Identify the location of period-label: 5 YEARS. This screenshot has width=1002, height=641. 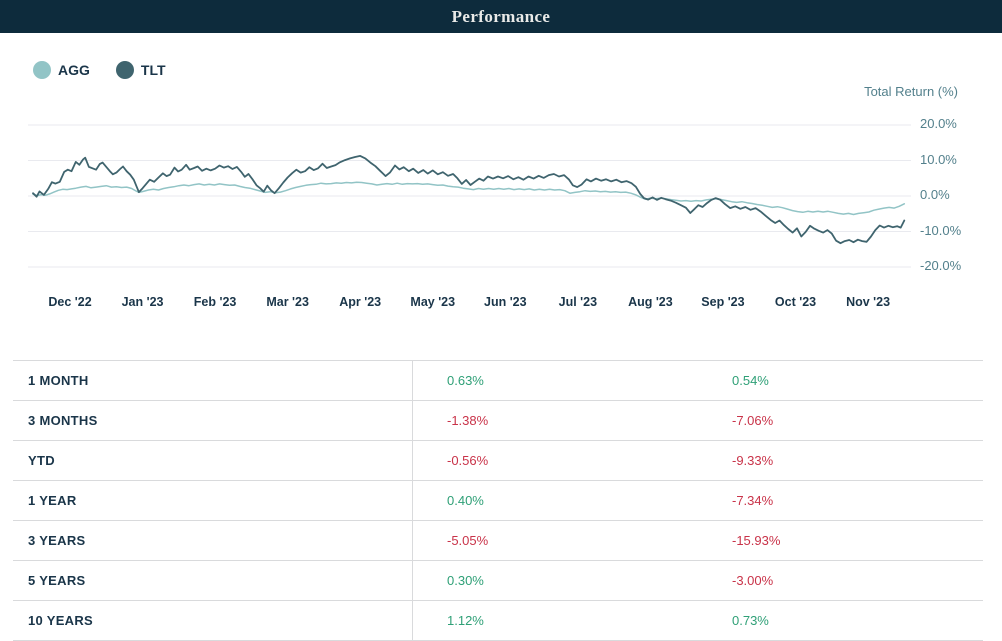
(57, 580).